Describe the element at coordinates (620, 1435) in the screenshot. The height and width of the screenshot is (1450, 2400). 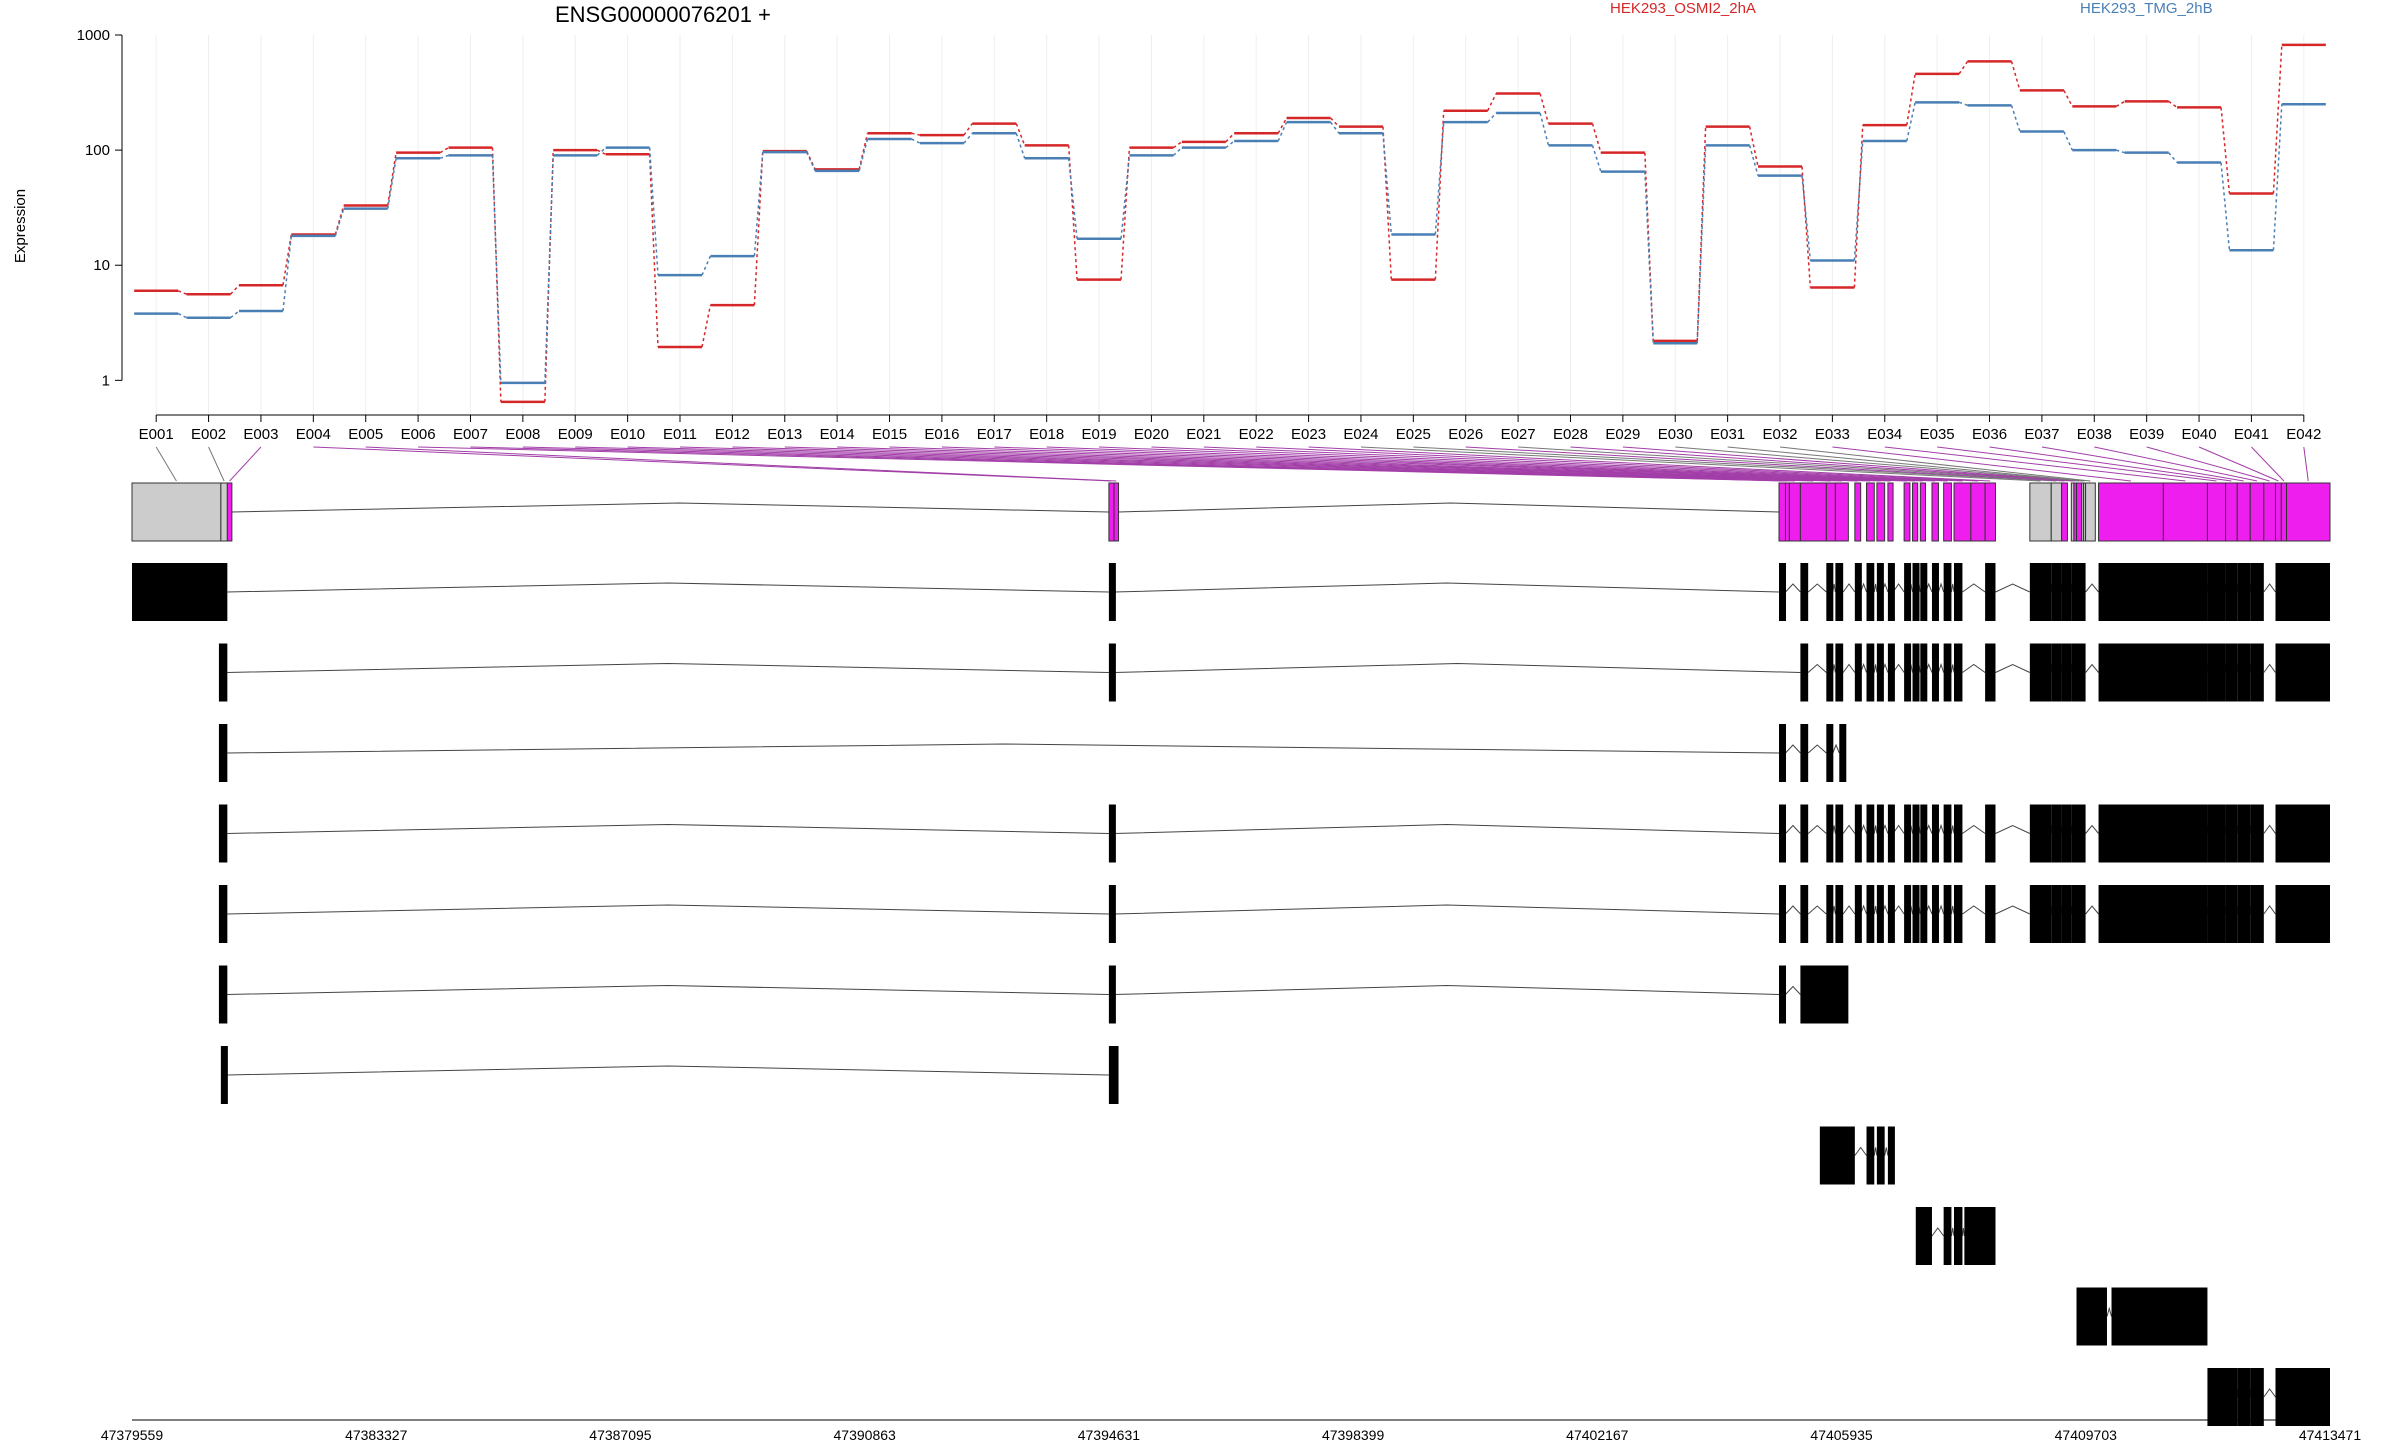
I see `coordinate-label: 47387095` at that location.